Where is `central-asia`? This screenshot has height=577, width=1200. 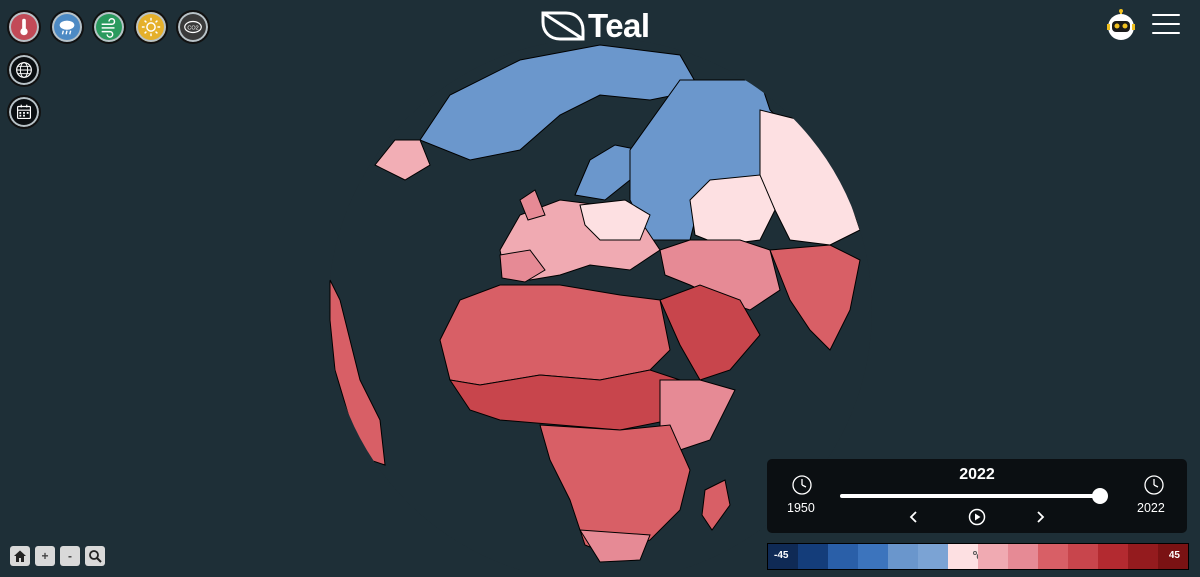
central-asia is located at coordinates (732, 210).